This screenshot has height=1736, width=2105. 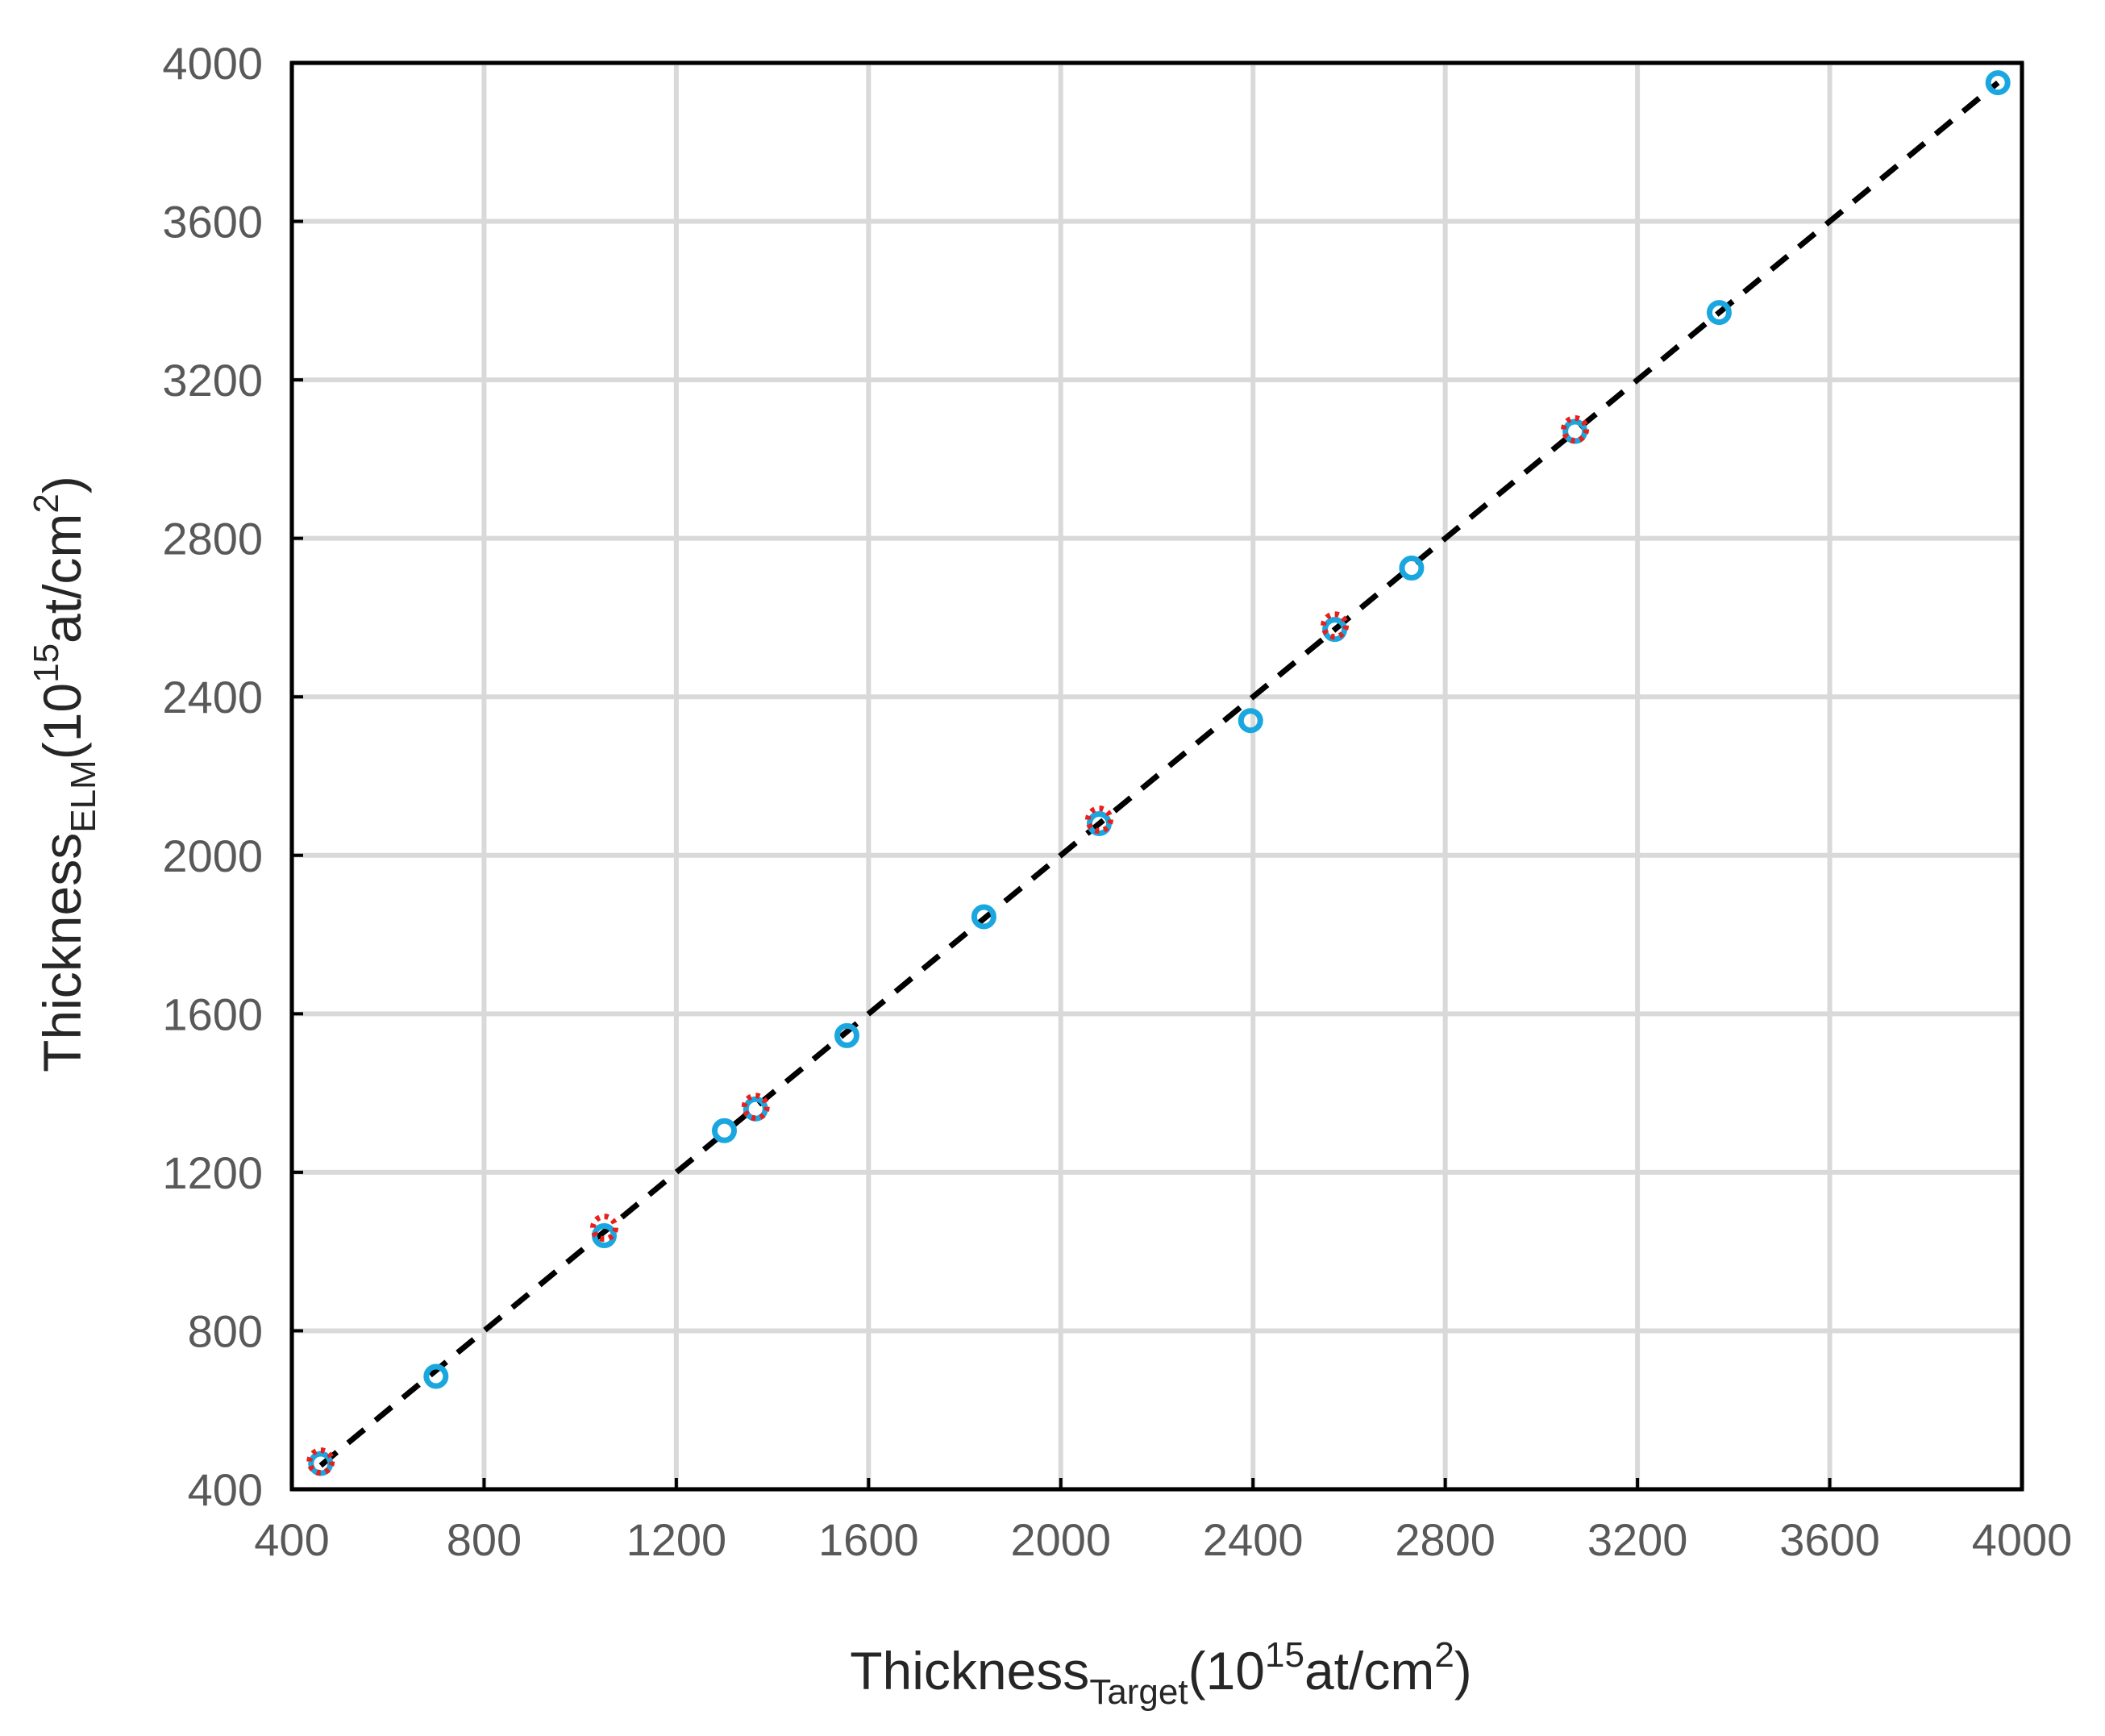 I want to click on y-tick-label: 4000, so click(x=213, y=64).